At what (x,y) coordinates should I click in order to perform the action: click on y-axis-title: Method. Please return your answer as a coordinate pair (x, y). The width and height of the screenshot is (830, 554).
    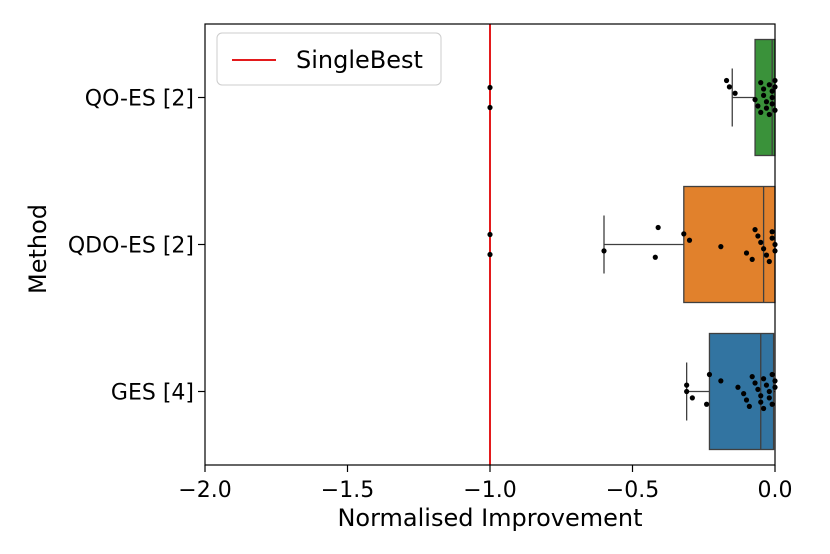
    Looking at the image, I should click on (38, 249).